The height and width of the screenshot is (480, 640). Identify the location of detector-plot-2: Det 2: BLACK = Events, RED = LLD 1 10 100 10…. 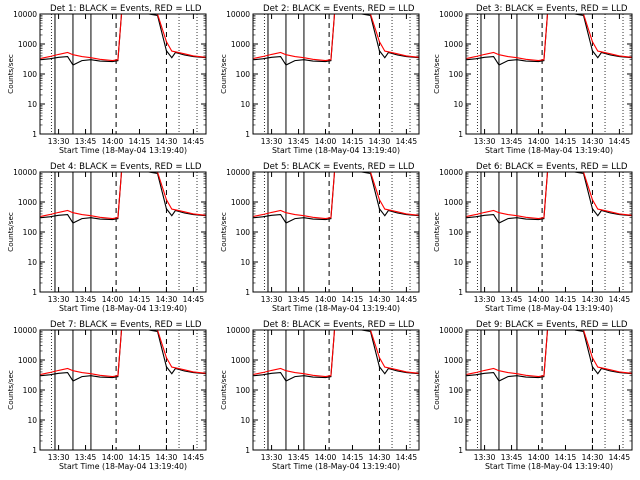
(319, 79).